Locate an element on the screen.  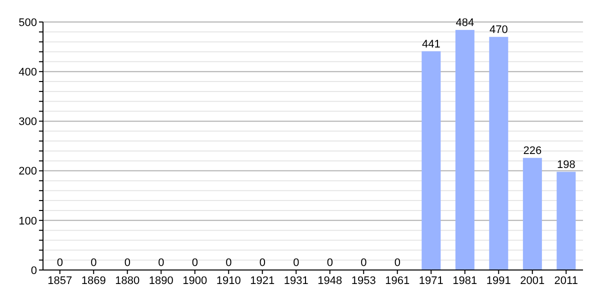
y-tick-label: 400 is located at coordinates (27, 72).